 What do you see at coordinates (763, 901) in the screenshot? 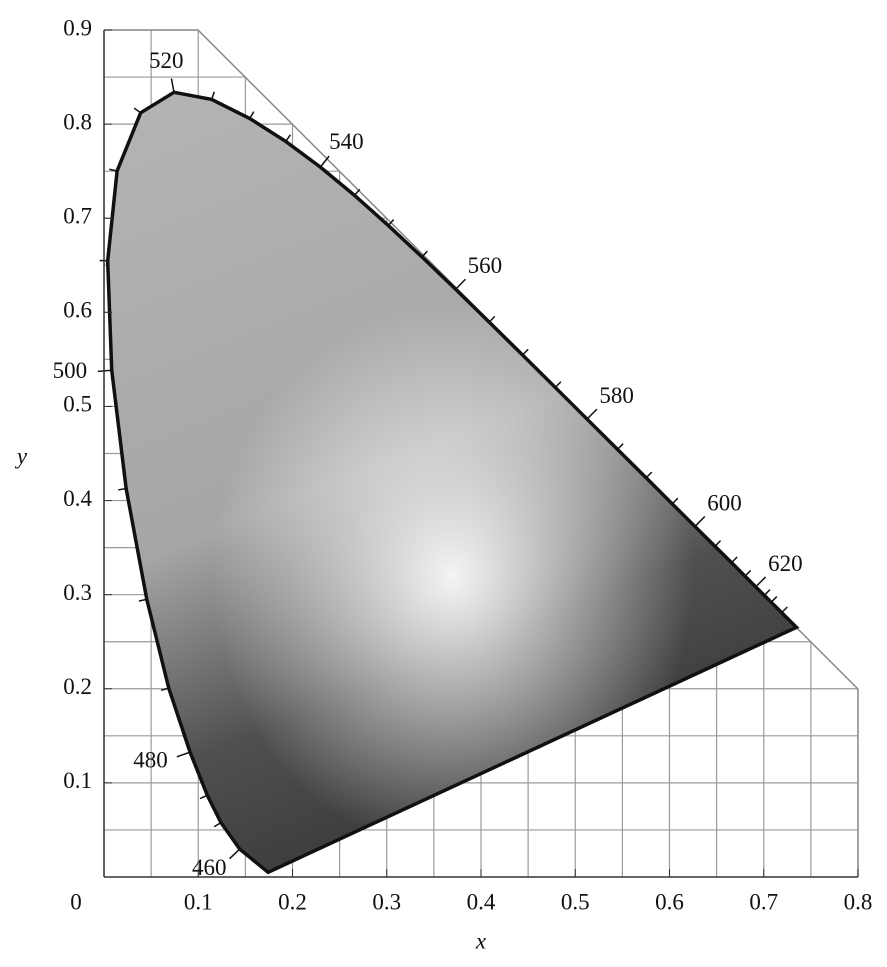
I see `x-tick-label: 0.7` at bounding box center [763, 901].